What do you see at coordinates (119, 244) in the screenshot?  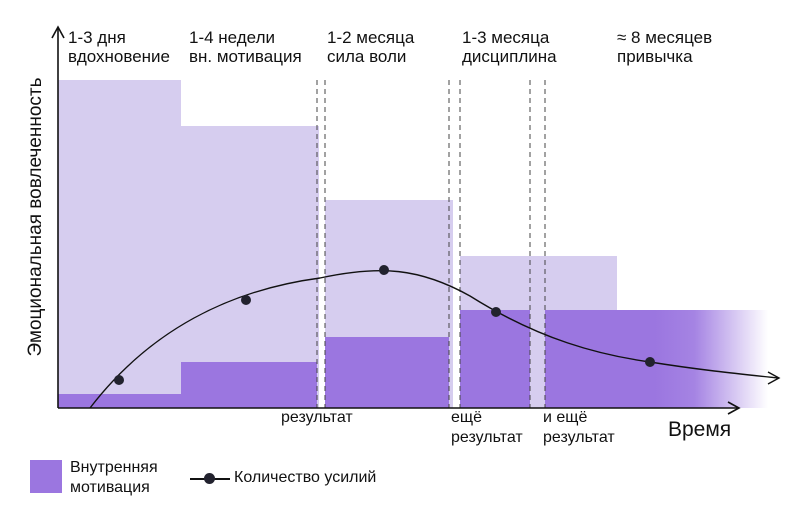 I see `involvement-block-inspiration` at bounding box center [119, 244].